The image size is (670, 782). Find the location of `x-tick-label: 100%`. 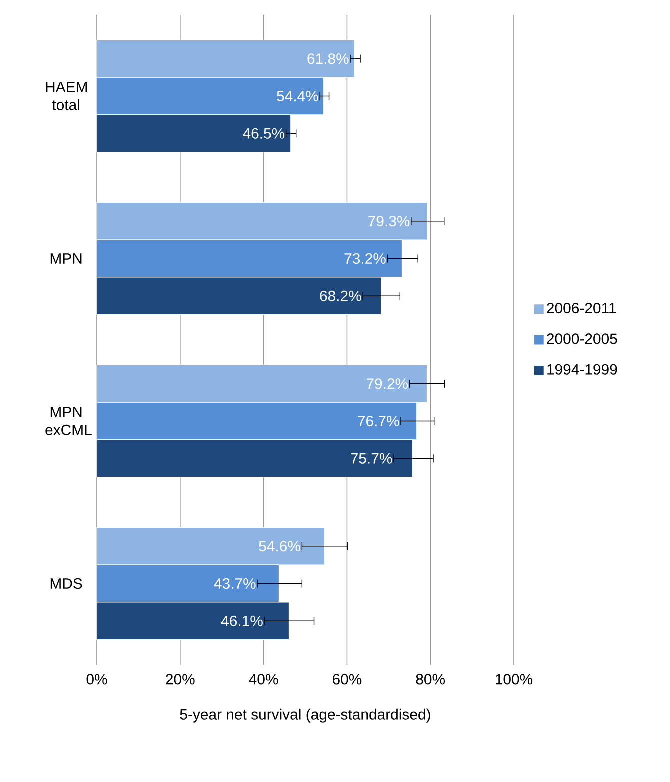

x-tick-label: 100% is located at coordinates (514, 679).